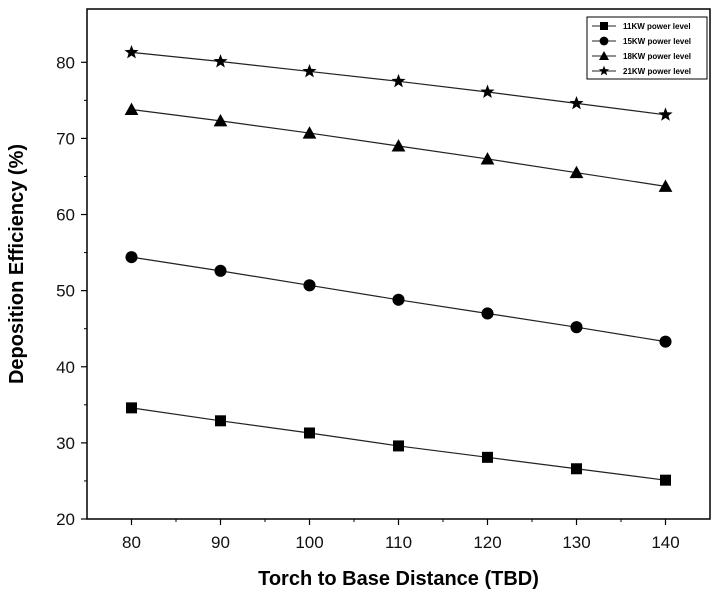 This screenshot has width=717, height=596. I want to click on x-axis-title: Torch to Base Distance (TBD), so click(398, 579).